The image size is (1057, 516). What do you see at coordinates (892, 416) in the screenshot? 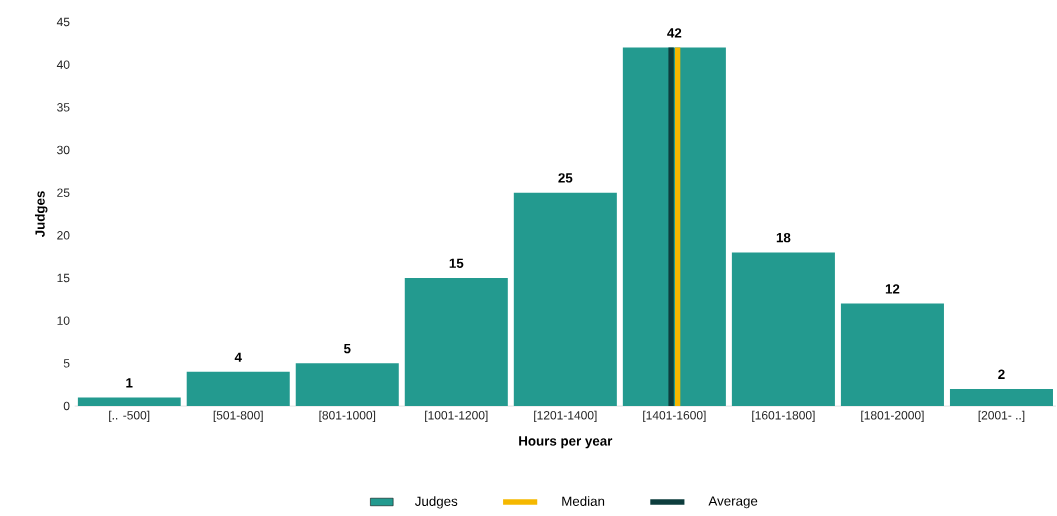
I see `x-tick-label: [1801-2000]` at bounding box center [892, 416].